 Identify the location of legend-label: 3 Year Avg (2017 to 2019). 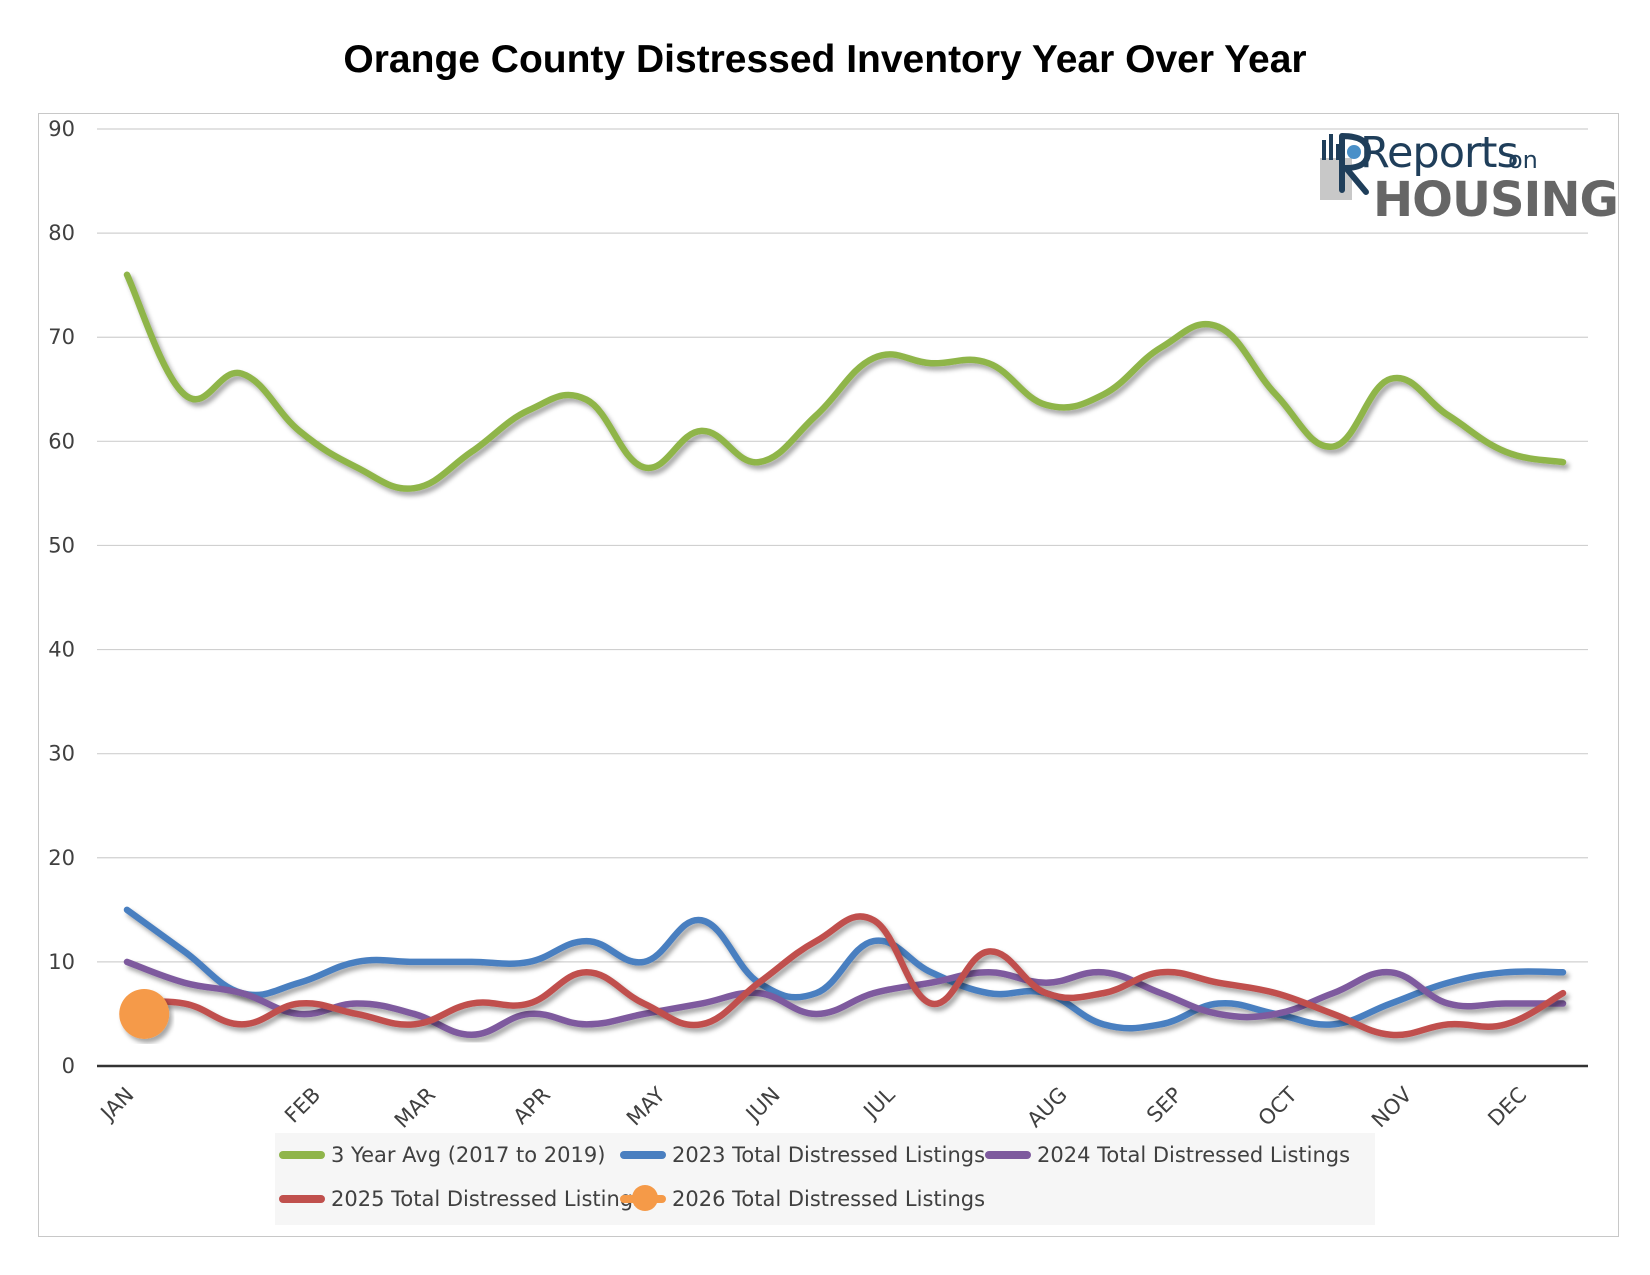
(468, 1155).